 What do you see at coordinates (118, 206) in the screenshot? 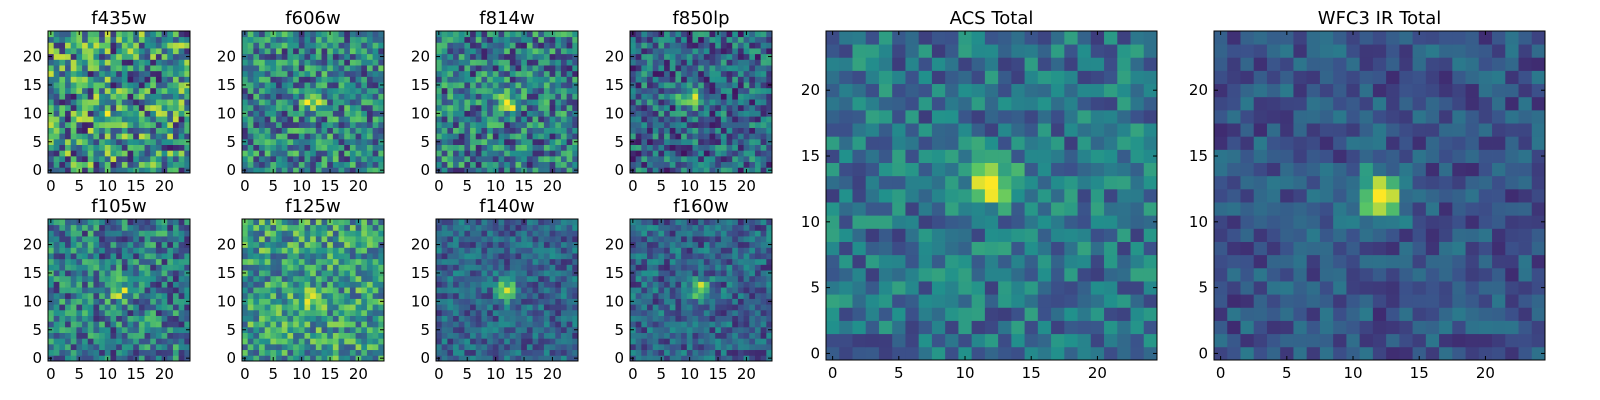
I see `panel-title: f105w` at bounding box center [118, 206].